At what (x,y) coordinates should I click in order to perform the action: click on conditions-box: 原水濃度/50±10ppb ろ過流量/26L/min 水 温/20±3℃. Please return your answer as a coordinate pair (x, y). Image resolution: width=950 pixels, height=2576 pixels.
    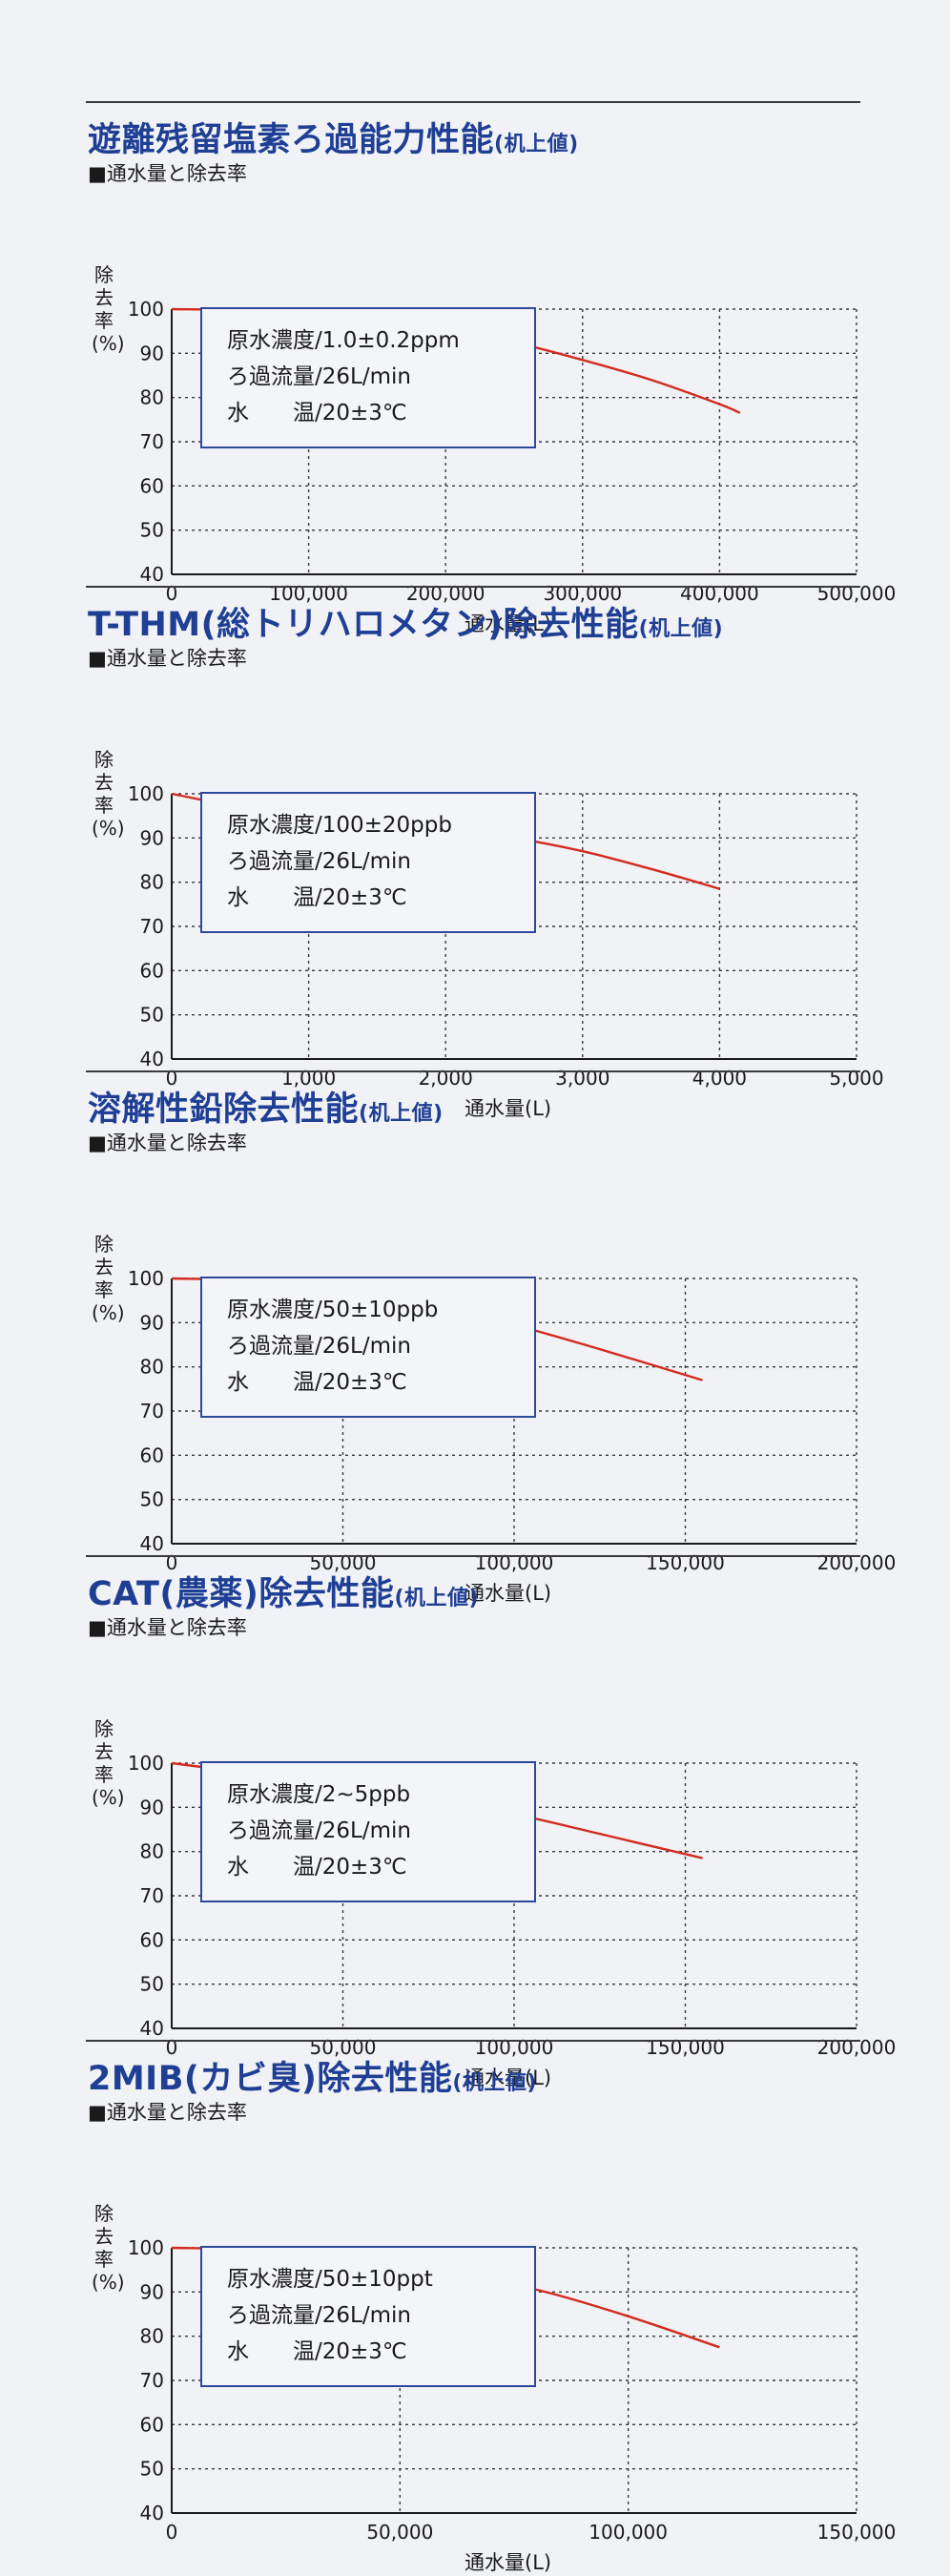
    Looking at the image, I should click on (368, 1347).